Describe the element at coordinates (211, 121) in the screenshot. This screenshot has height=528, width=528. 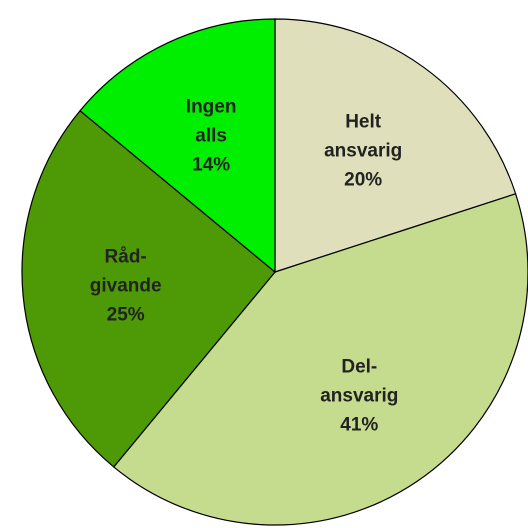
I see `category-label: Ingen alls` at that location.